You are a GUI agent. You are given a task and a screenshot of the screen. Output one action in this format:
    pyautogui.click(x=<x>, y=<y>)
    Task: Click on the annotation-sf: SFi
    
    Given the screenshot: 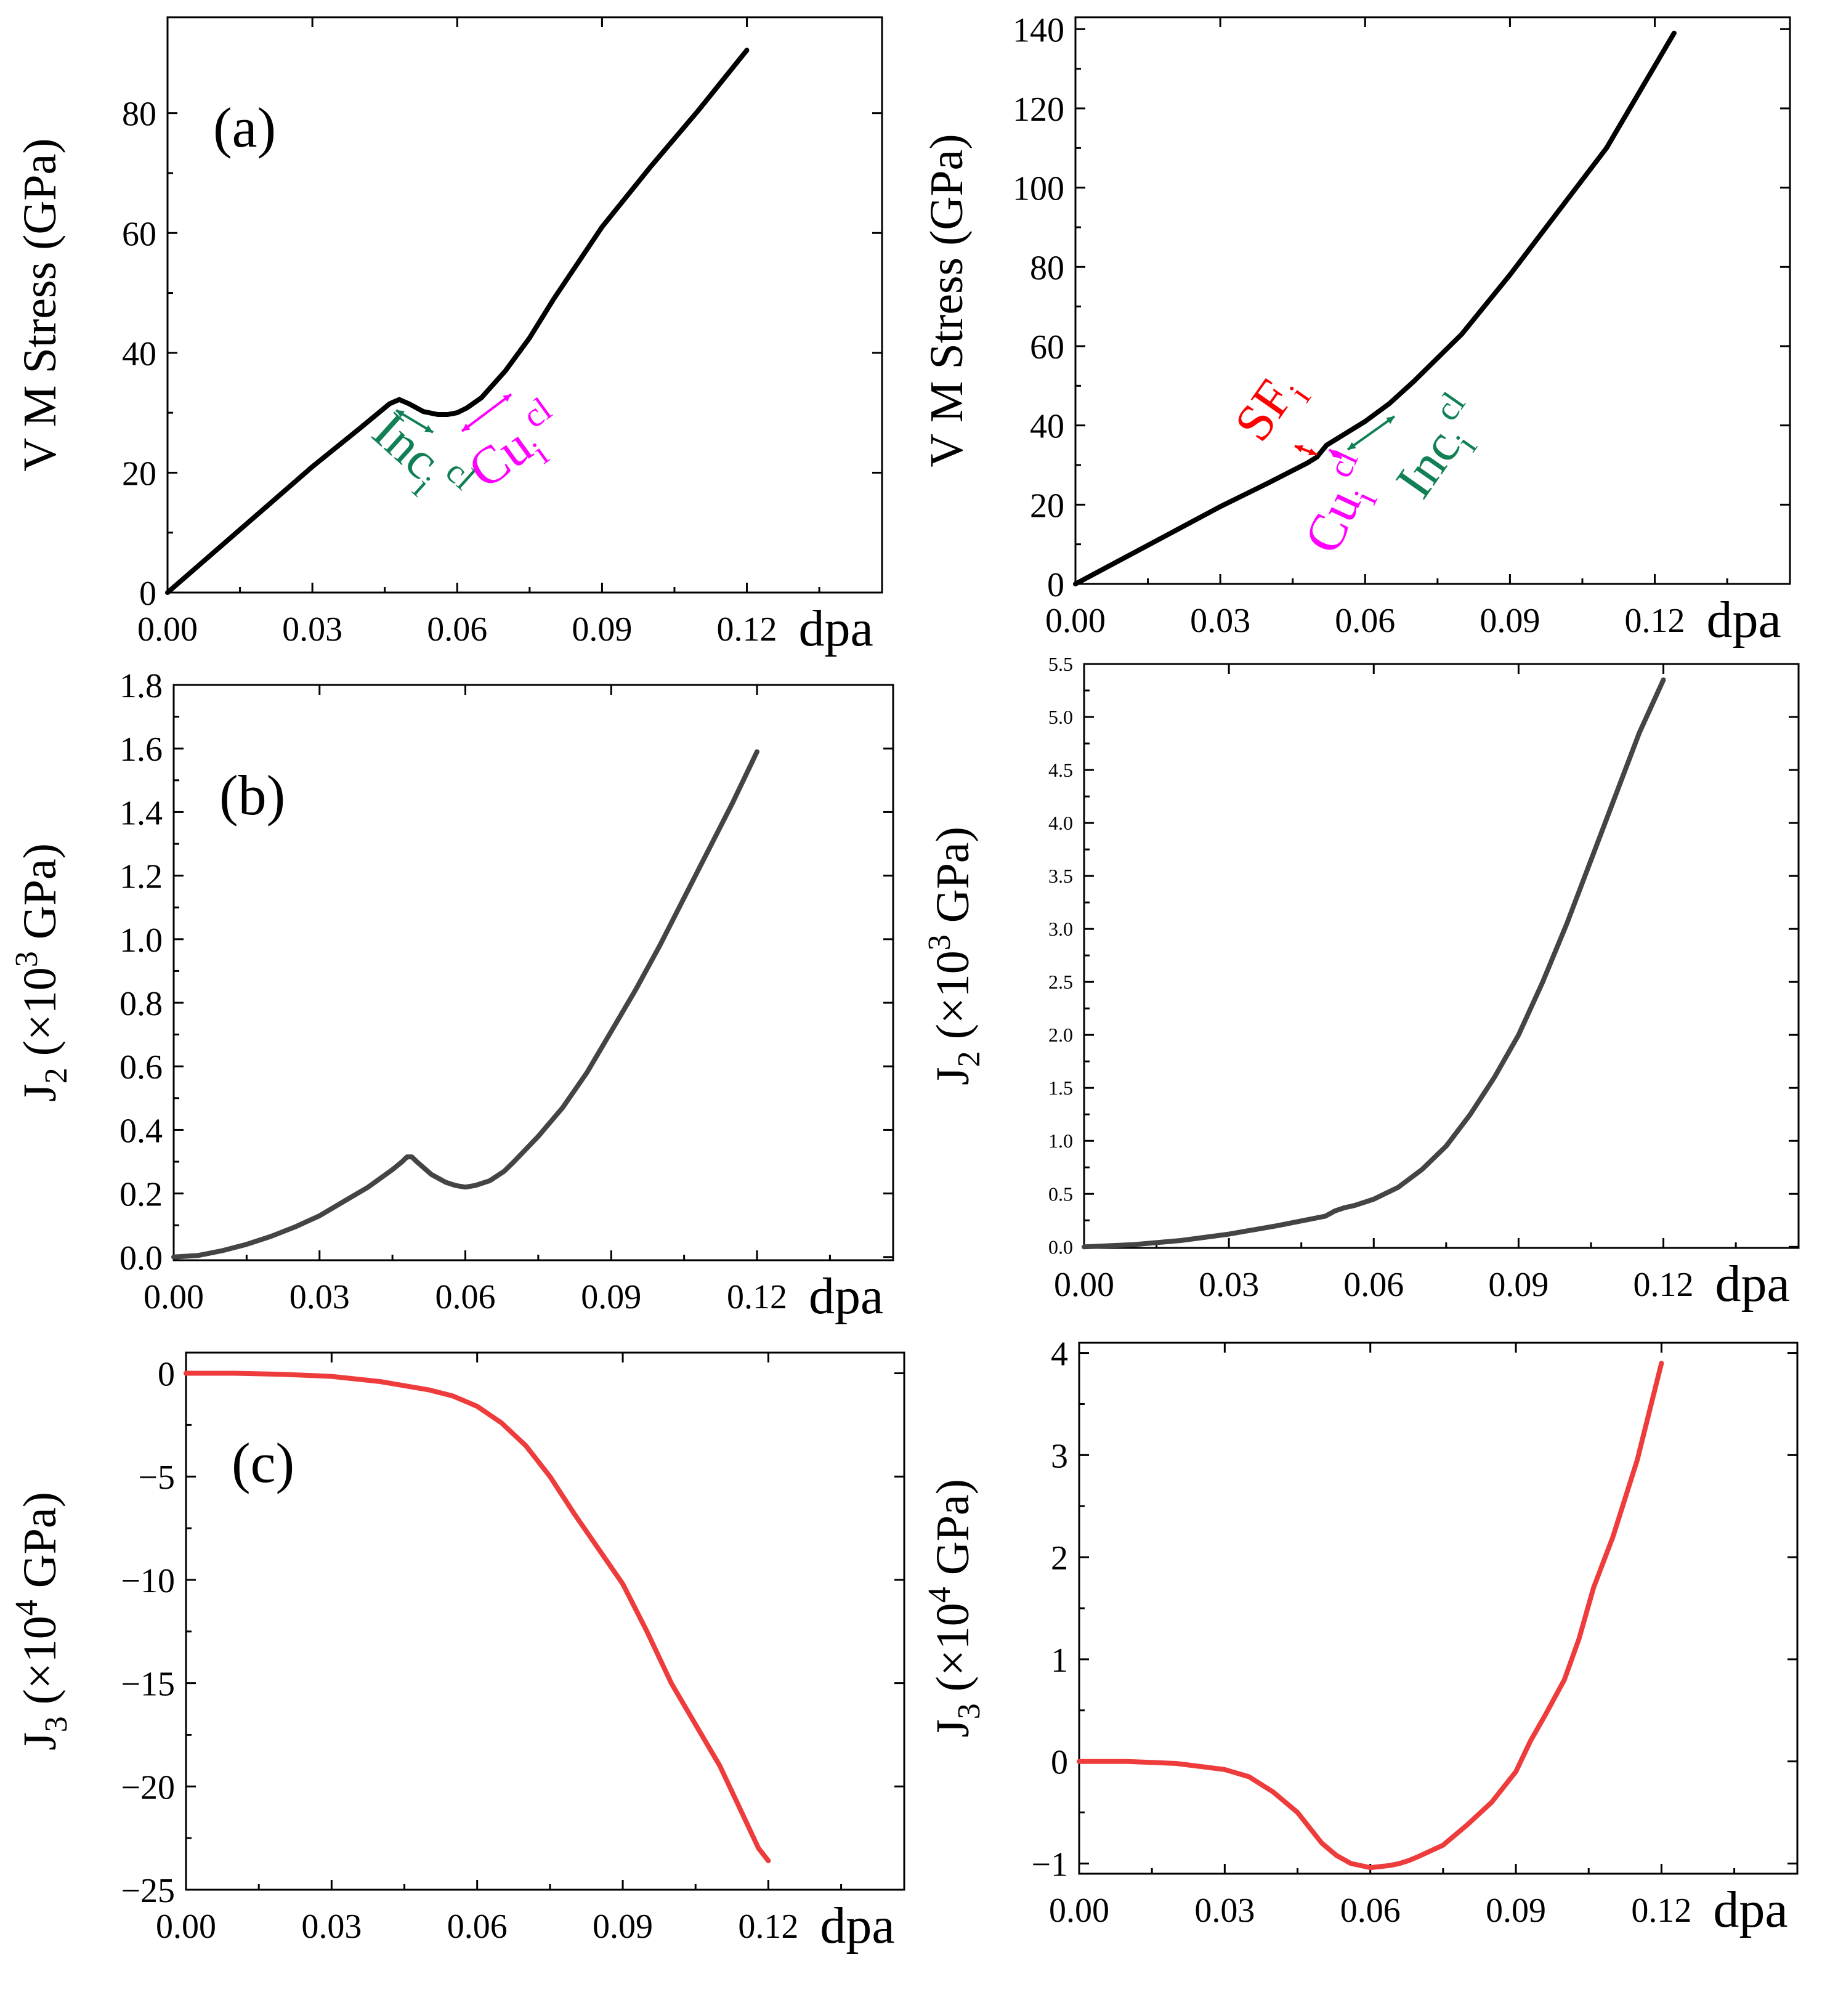 What is the action you would take?
    pyautogui.click(x=1270, y=412)
    